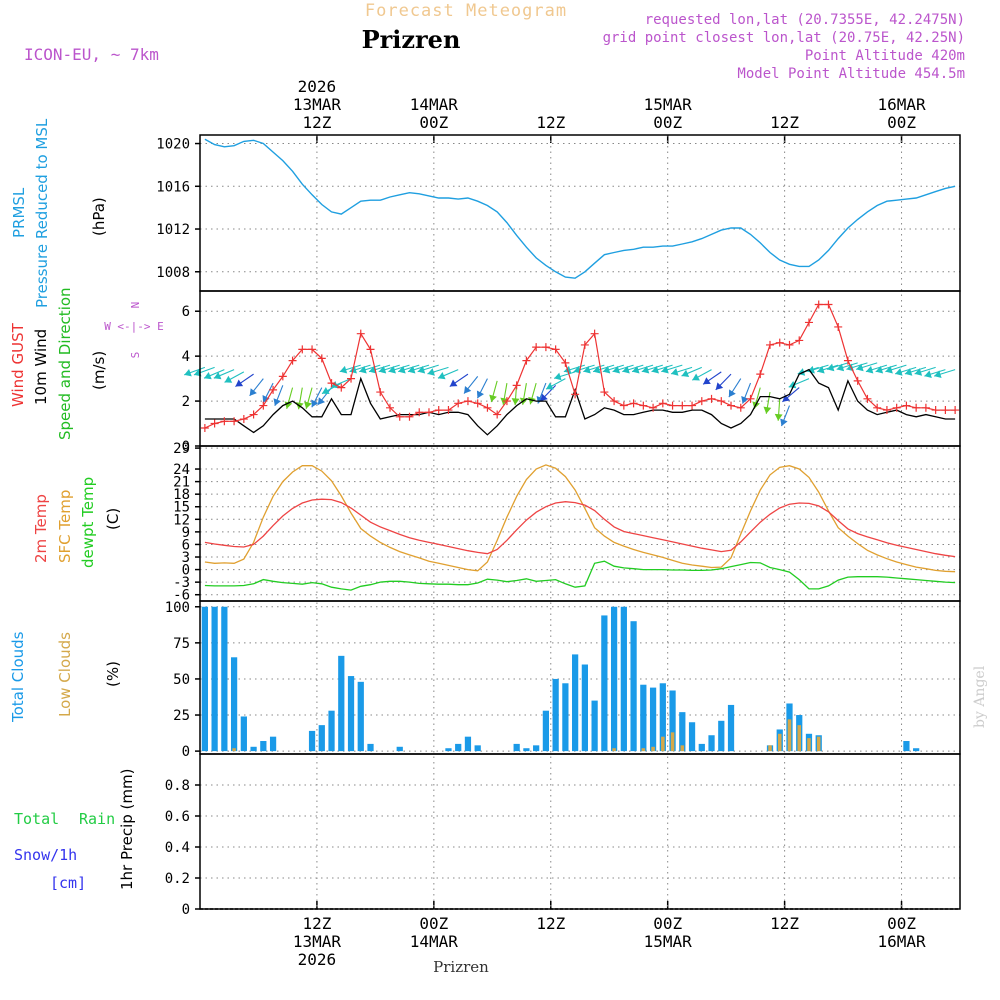  What do you see at coordinates (134, 326) in the screenshot?
I see `compass-we: W <-|-> E` at bounding box center [134, 326].